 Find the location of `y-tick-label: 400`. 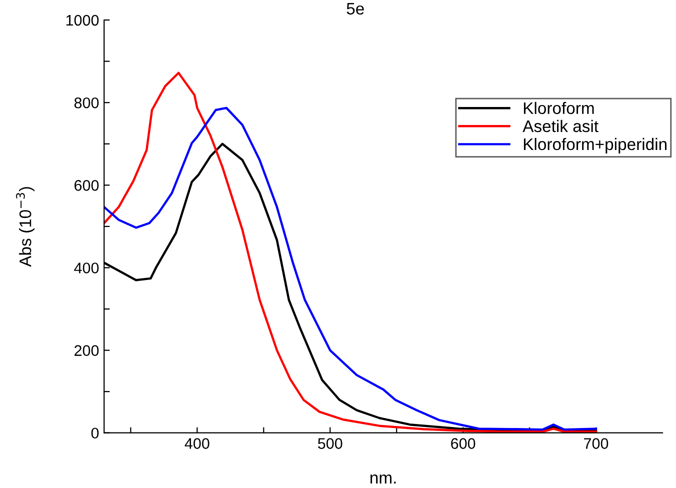

y-tick-label: 400 is located at coordinates (86, 268).